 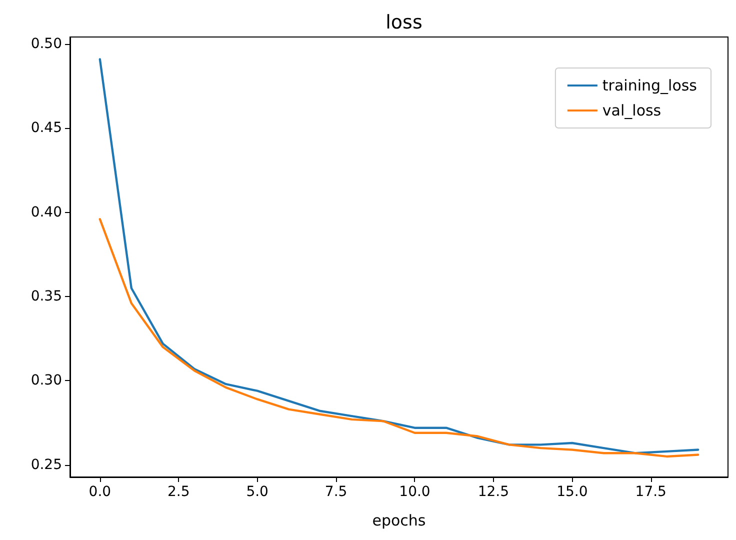 I want to click on y-tick-label: 0.35, so click(x=46, y=296).